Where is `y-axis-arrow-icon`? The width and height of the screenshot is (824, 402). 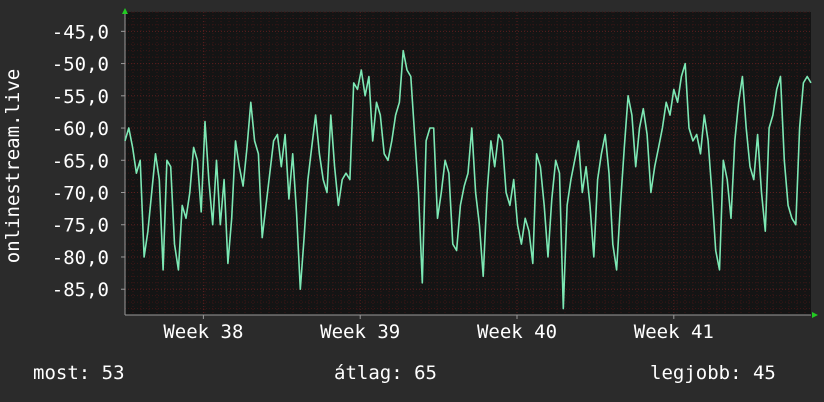 y-axis-arrow-icon is located at coordinates (125, 11).